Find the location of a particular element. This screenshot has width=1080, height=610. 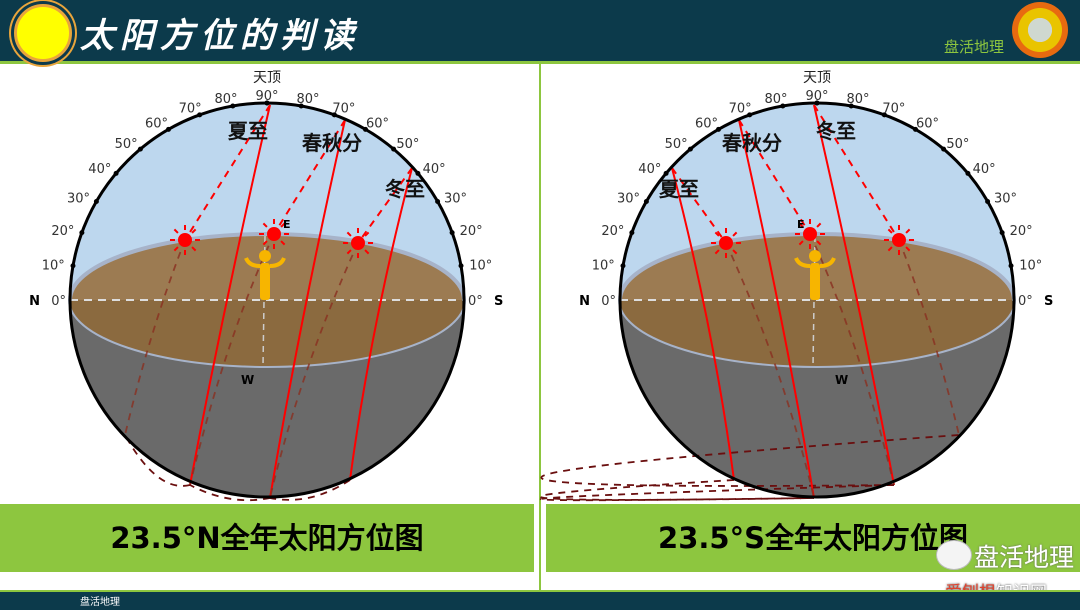

degree-label: 30° is located at coordinates (1005, 199).